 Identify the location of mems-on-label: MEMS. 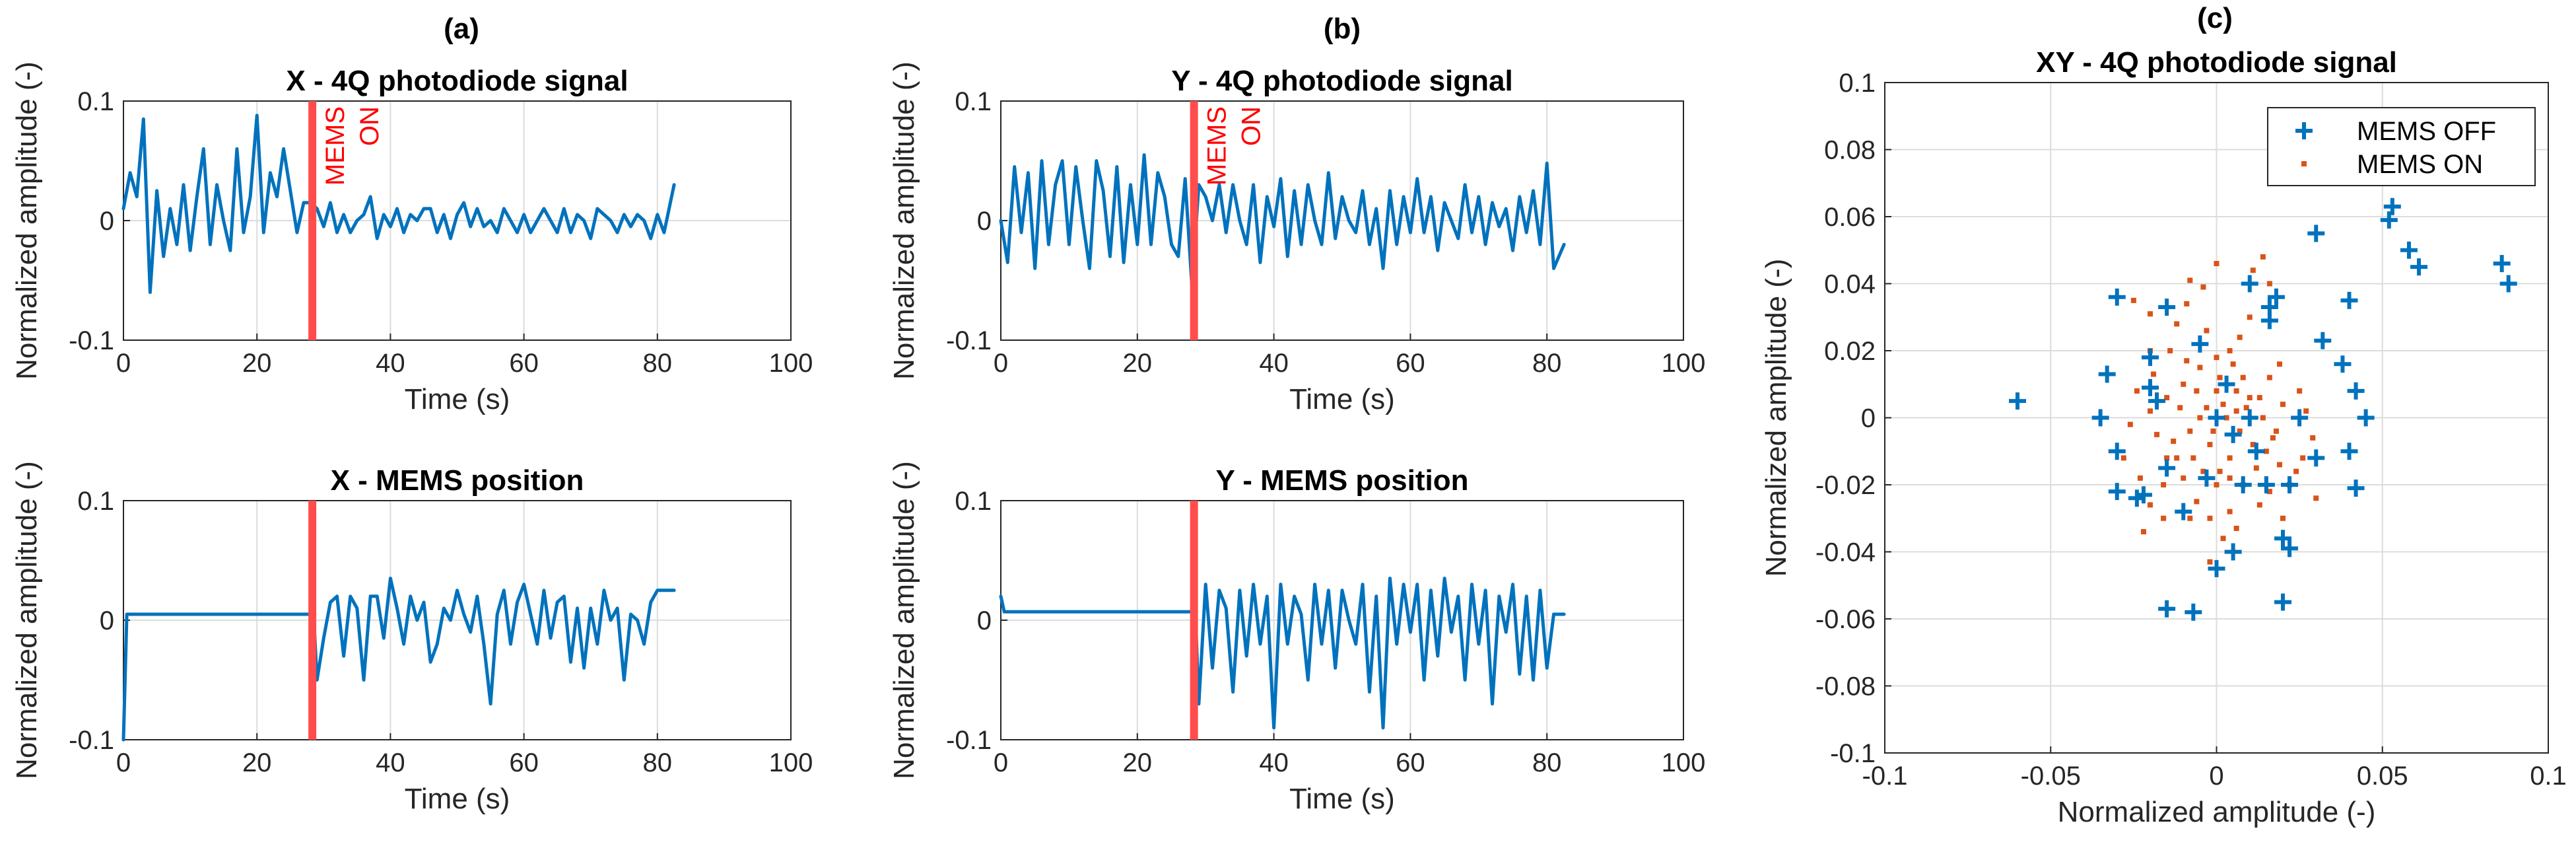
(336, 146).